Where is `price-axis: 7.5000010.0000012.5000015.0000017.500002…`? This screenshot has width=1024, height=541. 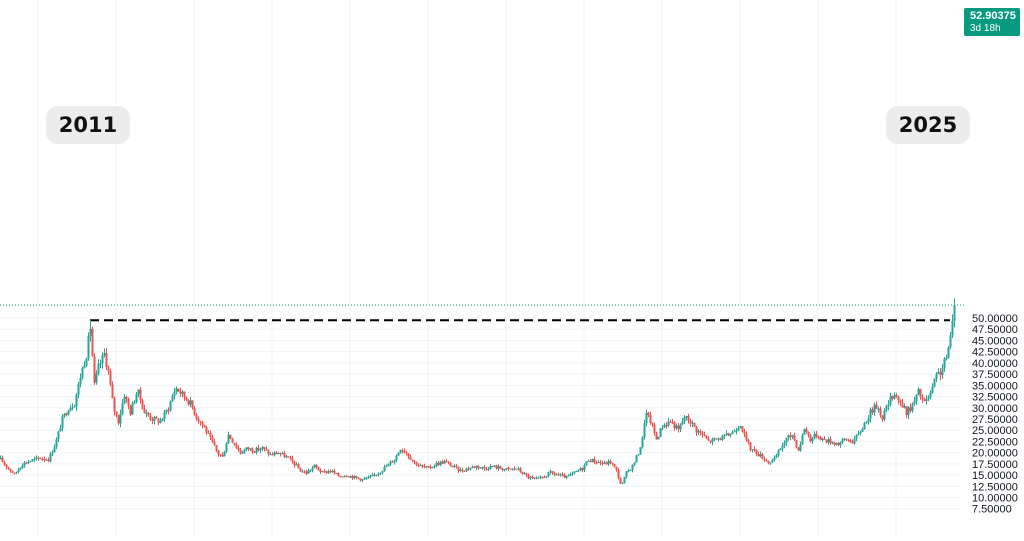 price-axis: 7.5000010.0000012.5000015.0000017.500002… is located at coordinates (995, 414).